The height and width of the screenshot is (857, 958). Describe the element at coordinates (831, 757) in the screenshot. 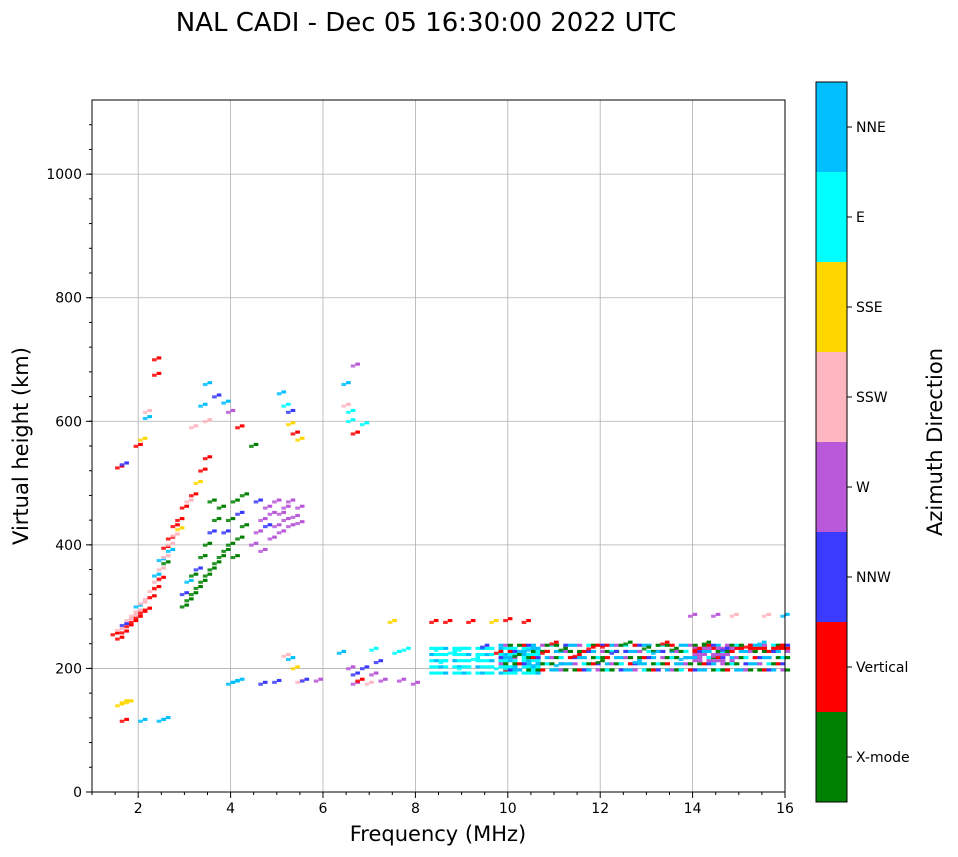

I see `colorbar-segment` at that location.